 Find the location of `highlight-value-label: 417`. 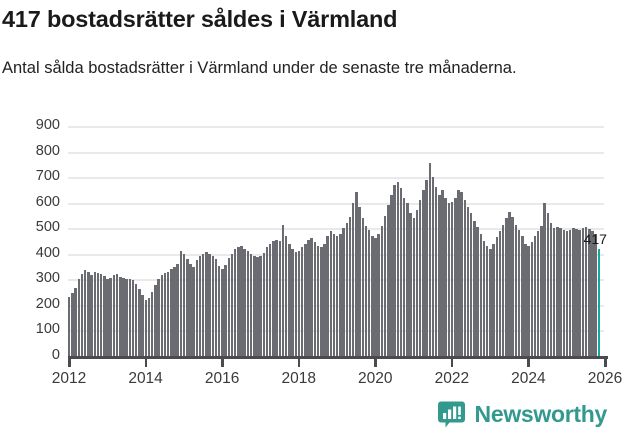

highlight-value-label: 417 is located at coordinates (595, 239).